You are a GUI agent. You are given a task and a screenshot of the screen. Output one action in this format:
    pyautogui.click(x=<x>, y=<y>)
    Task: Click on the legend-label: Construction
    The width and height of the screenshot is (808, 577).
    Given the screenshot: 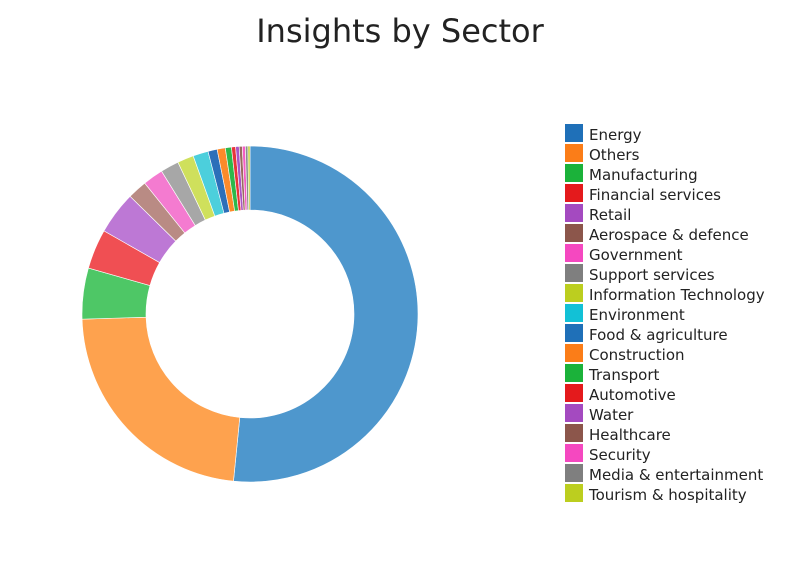 What is the action you would take?
    pyautogui.click(x=637, y=355)
    